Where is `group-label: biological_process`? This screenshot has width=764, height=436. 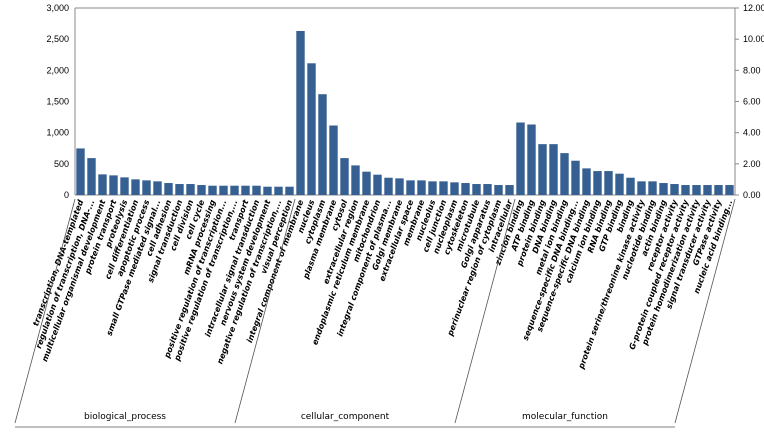 group-label: biological_process is located at coordinates (125, 417).